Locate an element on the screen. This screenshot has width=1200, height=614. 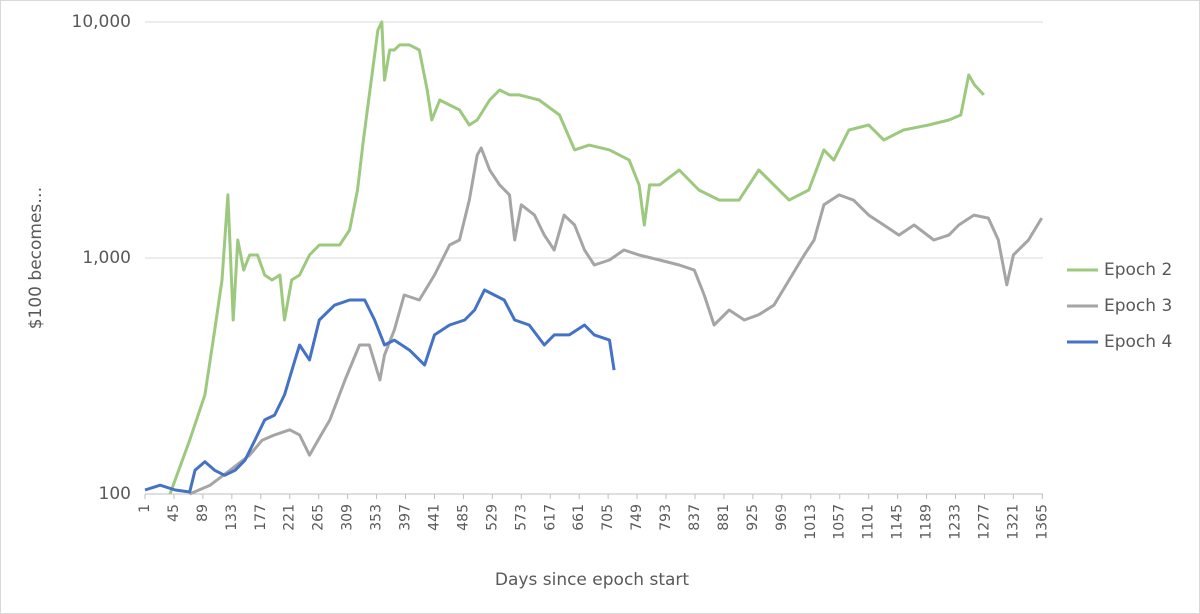
x-tick-label: 1233 is located at coordinates (956, 522).